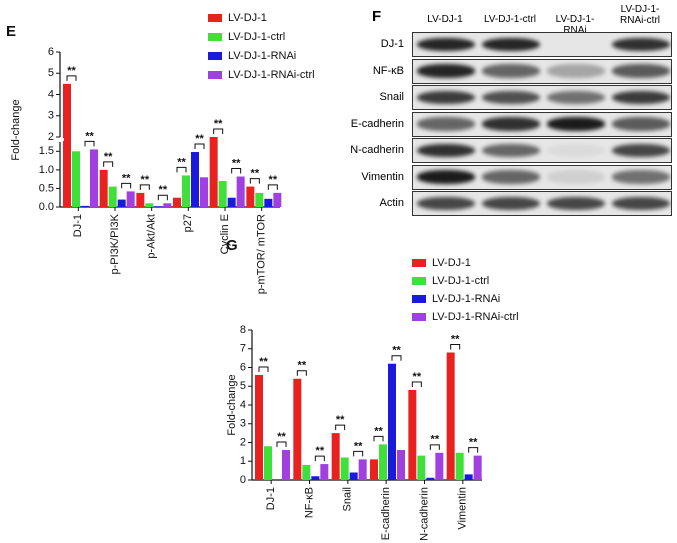 Image resolution: width=677 pixels, height=543 pixels. I want to click on row-label: Actin, so click(391, 203).